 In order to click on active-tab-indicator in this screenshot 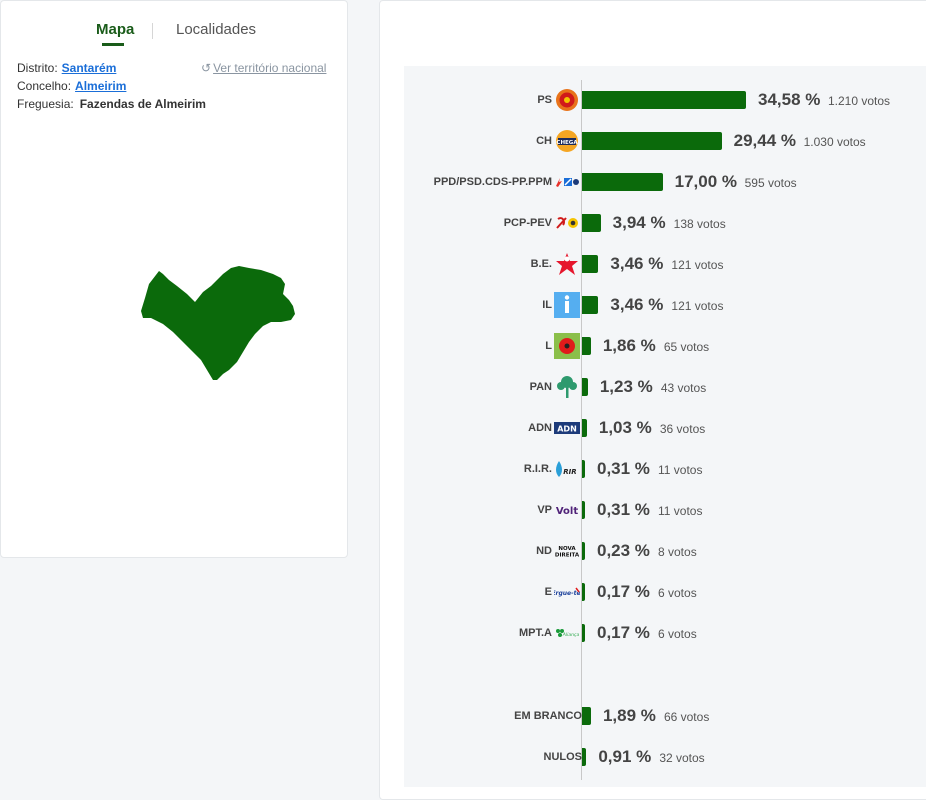, I will do `click(113, 44)`.